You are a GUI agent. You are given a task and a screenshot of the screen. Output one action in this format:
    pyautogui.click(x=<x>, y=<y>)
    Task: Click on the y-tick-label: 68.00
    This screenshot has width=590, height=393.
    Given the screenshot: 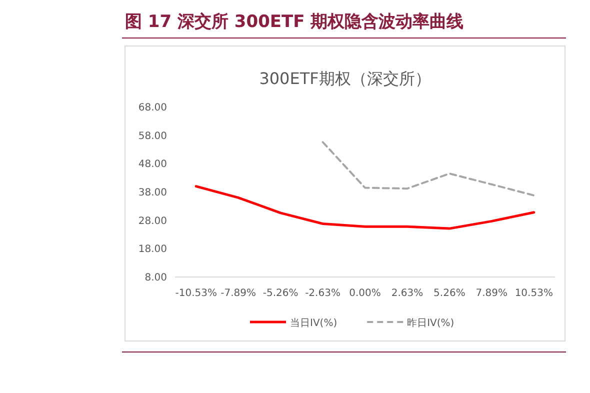 What is the action you would take?
    pyautogui.click(x=152, y=108)
    